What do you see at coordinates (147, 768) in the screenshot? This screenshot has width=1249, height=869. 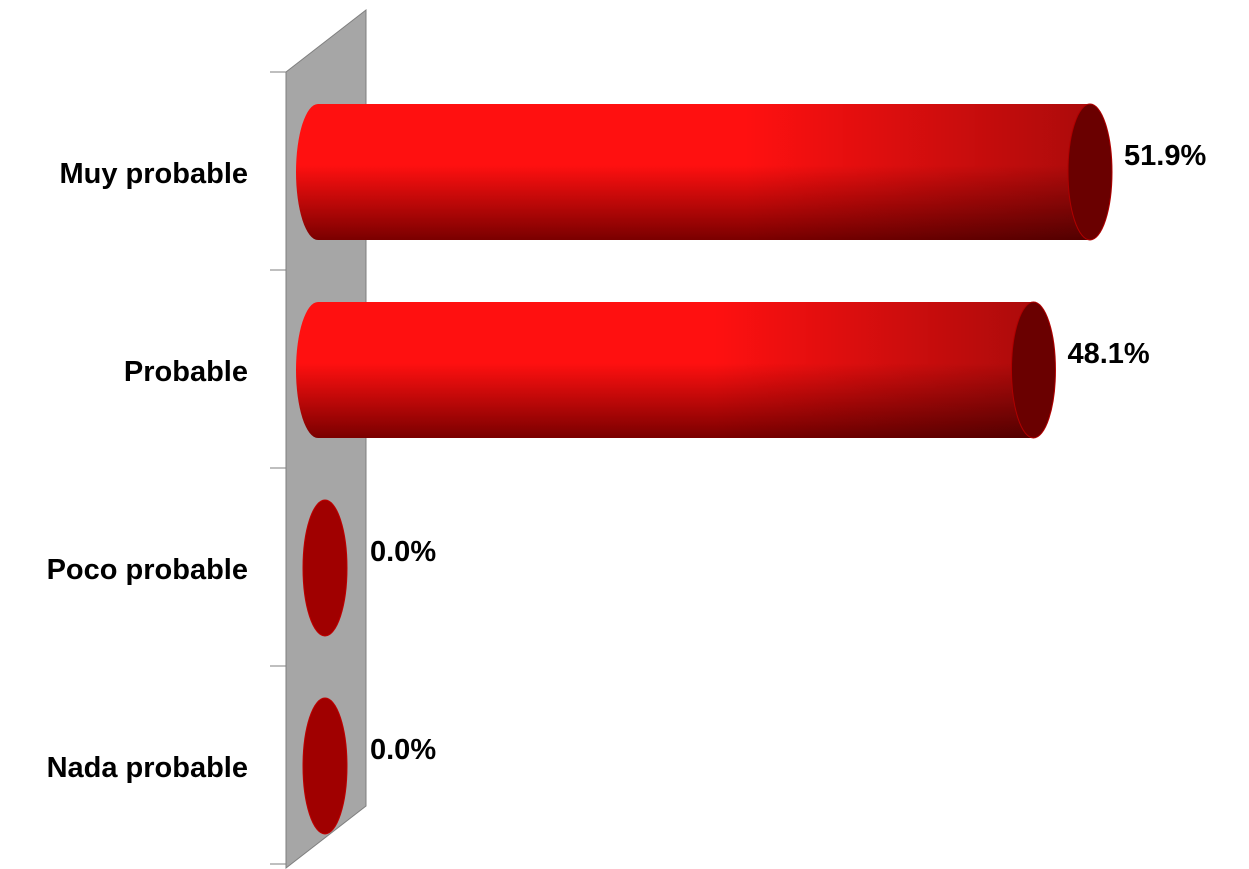 I see `category-label: Nada probable` at bounding box center [147, 768].